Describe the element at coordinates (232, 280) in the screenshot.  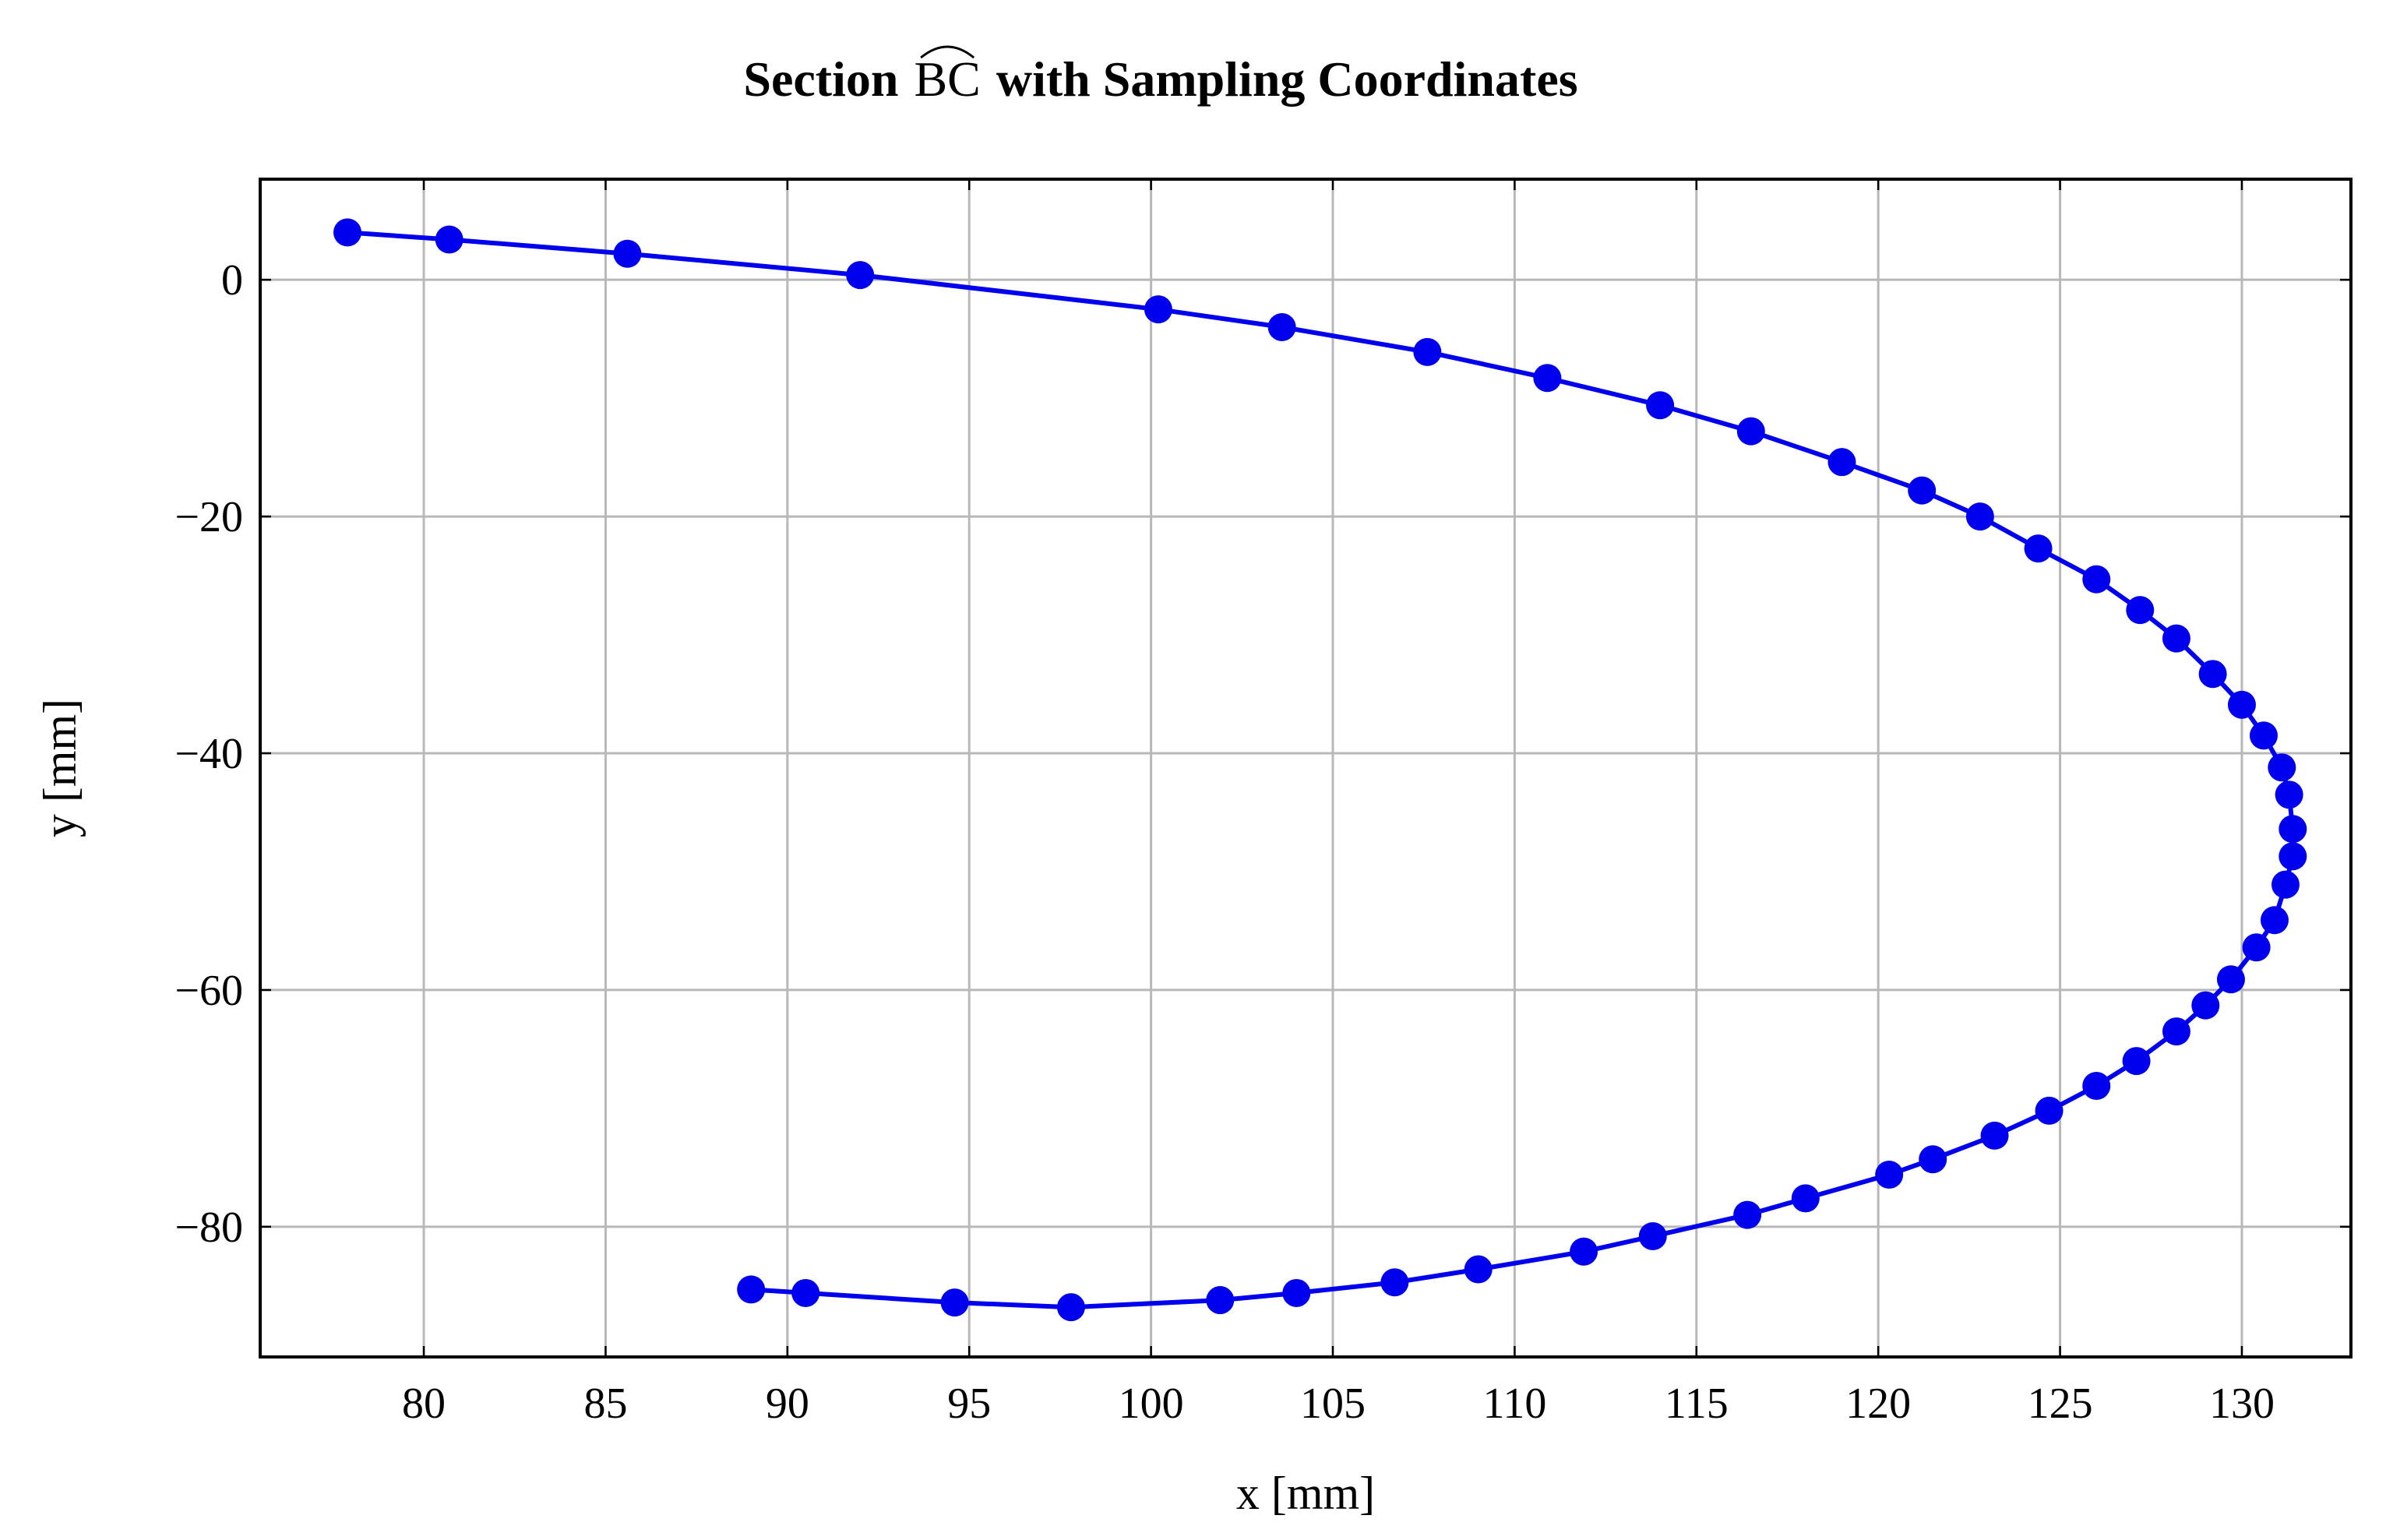
I see `y-tick-label: 0` at that location.